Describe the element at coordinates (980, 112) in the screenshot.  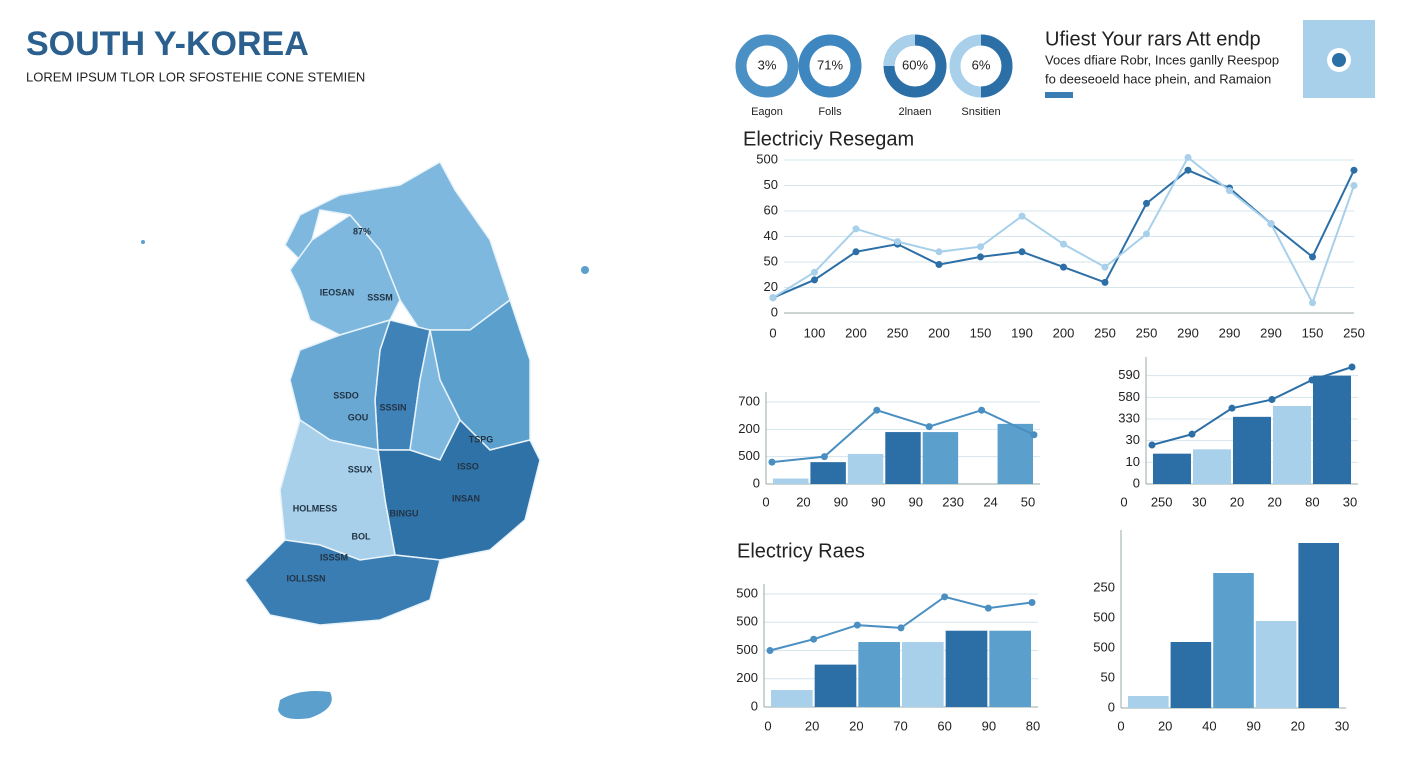
I see `donut-caption: Snsitien` at that location.